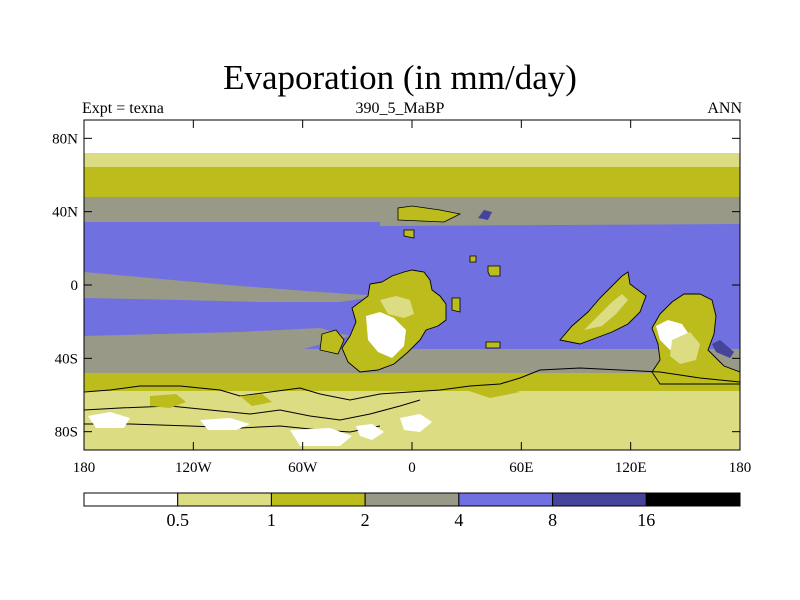 The image size is (800, 600). Describe the element at coordinates (521, 468) in the screenshot. I see `x-tick-label: 60E` at that location.